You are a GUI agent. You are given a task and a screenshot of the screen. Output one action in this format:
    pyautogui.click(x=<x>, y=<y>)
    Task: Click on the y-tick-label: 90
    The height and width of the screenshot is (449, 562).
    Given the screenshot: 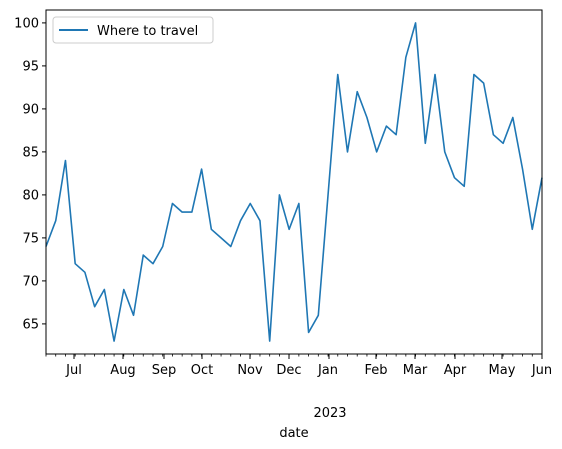 What is the action you would take?
    pyautogui.click(x=30, y=109)
    